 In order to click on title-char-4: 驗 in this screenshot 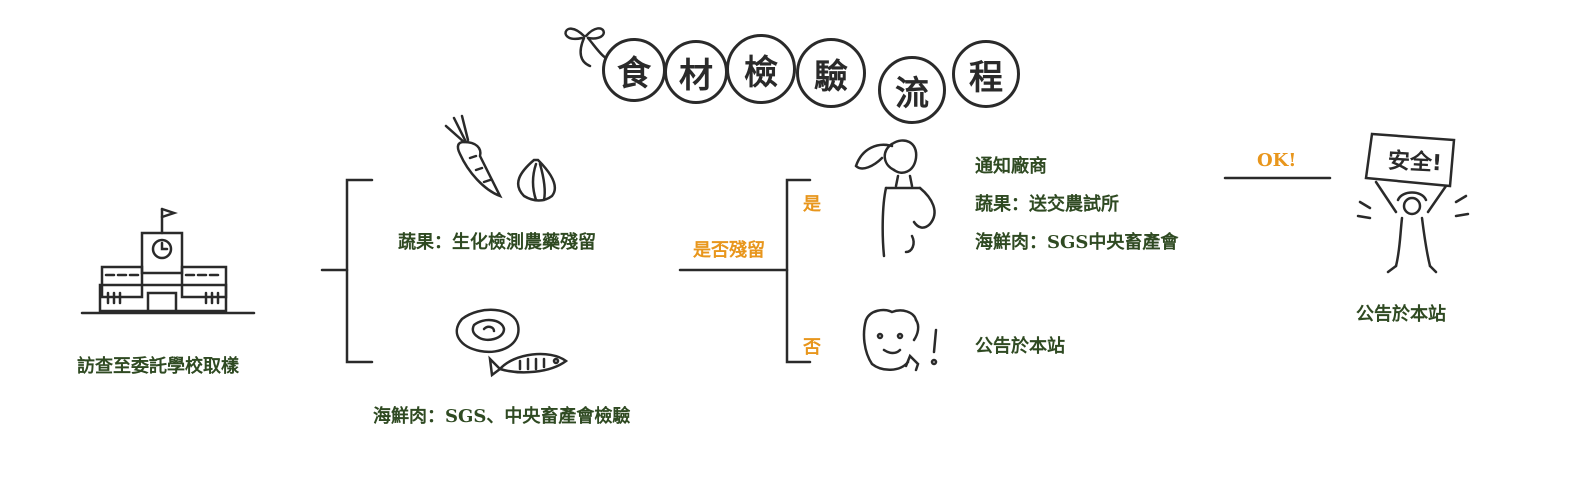, I will do `click(831, 73)`.